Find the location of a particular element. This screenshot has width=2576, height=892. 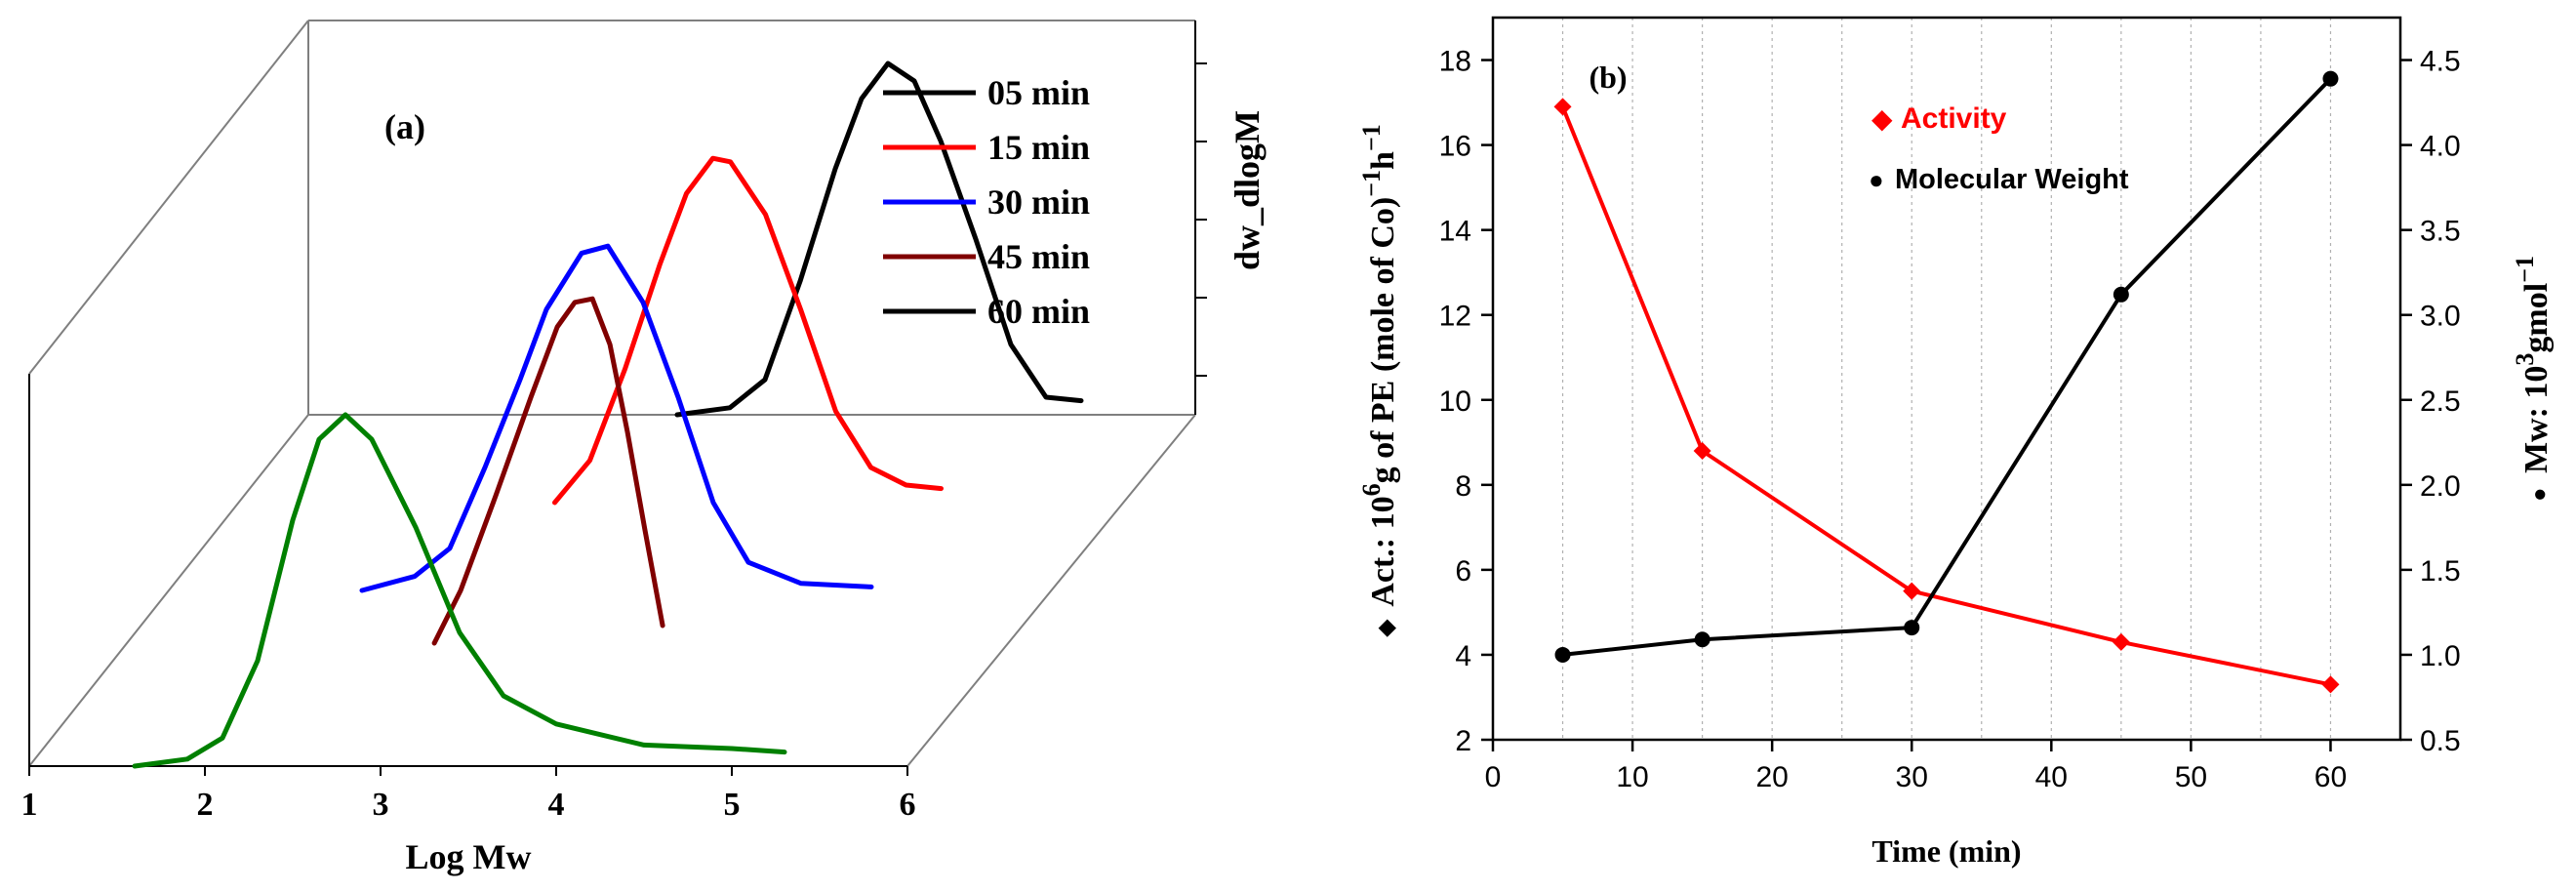

panel-b-y2-tick-label: 1.0 is located at coordinates (2440, 656).